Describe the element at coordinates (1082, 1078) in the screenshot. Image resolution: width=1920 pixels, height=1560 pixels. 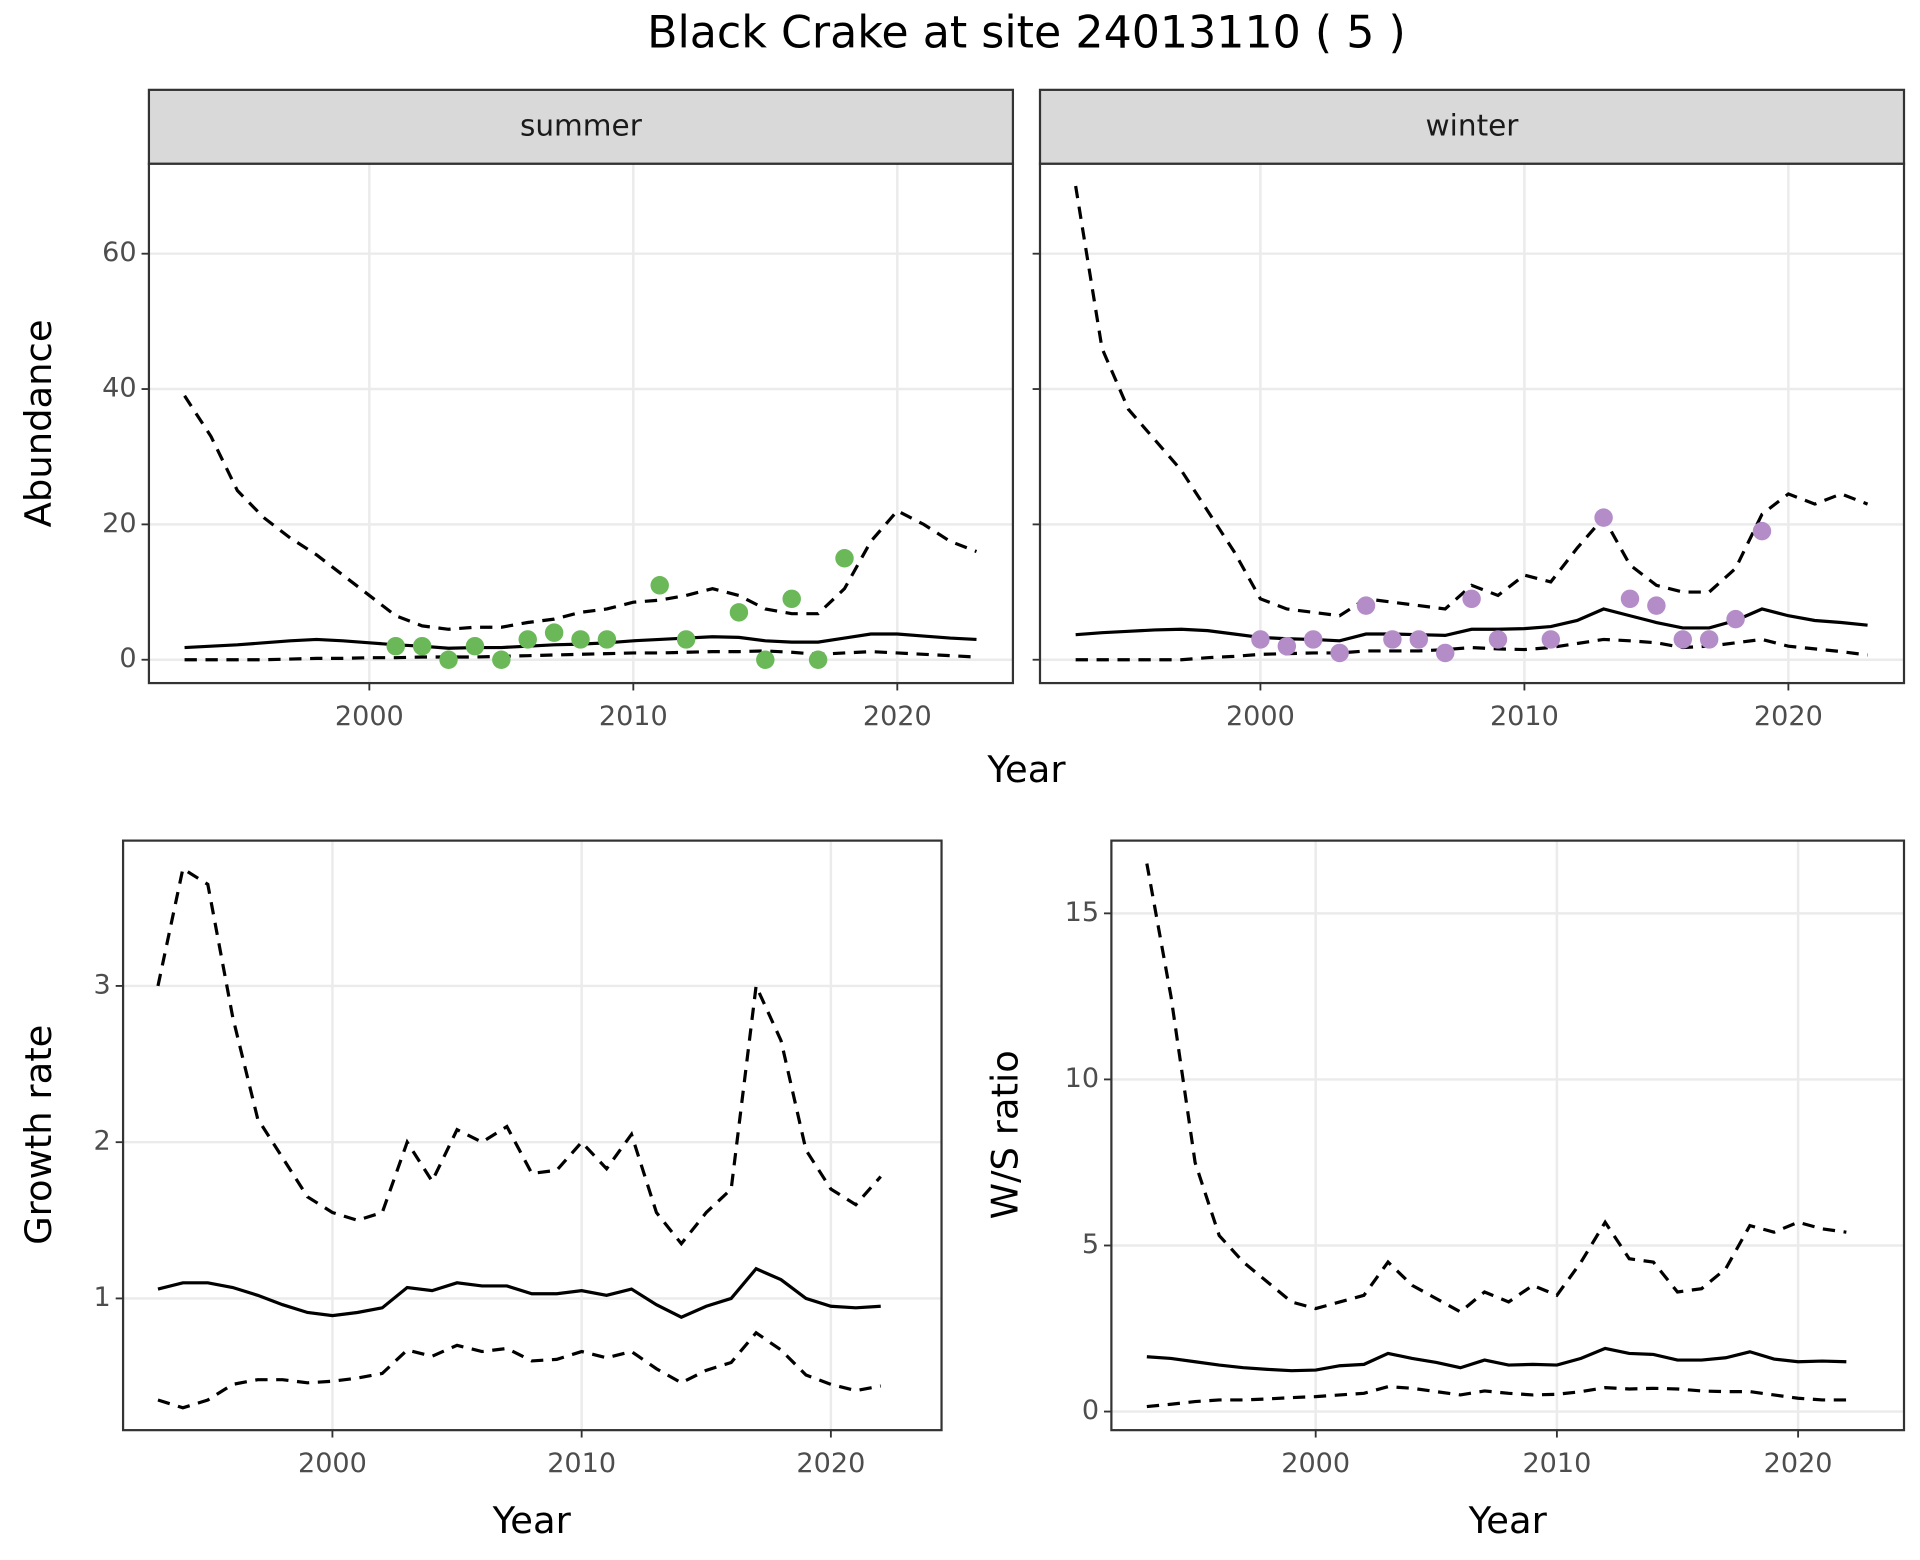
I see `y-tick-label: 10` at that location.